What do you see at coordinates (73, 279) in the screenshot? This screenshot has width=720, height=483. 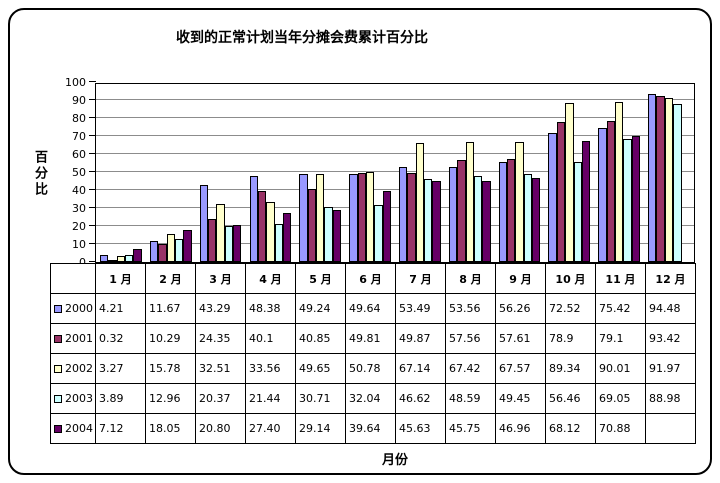 I see `table-corner-cell` at bounding box center [73, 279].